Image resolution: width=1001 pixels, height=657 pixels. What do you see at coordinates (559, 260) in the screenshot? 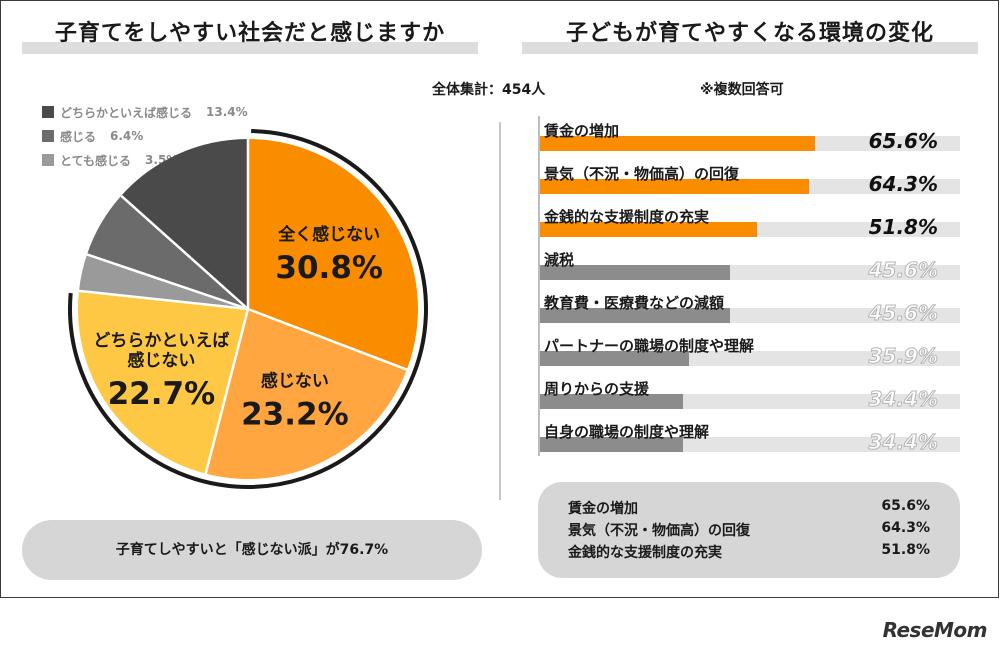
I see `bar-category-label: 減税` at bounding box center [559, 260].